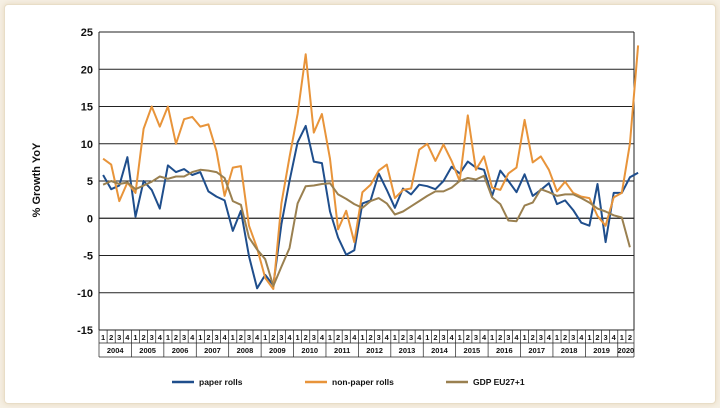 This screenshot has width=720, height=408. What do you see at coordinates (90, 219) in the screenshot?
I see `y-tick-label: 0` at bounding box center [90, 219].